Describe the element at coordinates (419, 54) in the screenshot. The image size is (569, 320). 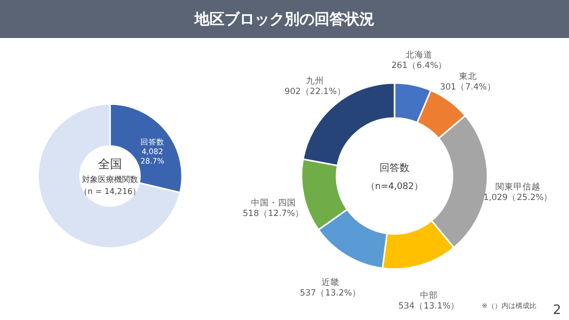
I see `slice-label: 北海道` at that location.